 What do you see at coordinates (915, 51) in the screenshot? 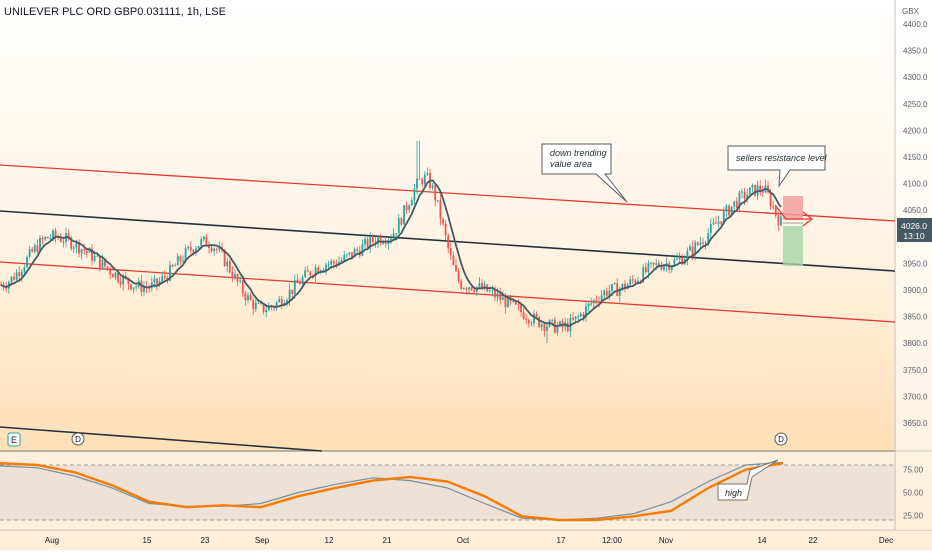
I see `price-tick-label: 4350.0` at bounding box center [915, 51].